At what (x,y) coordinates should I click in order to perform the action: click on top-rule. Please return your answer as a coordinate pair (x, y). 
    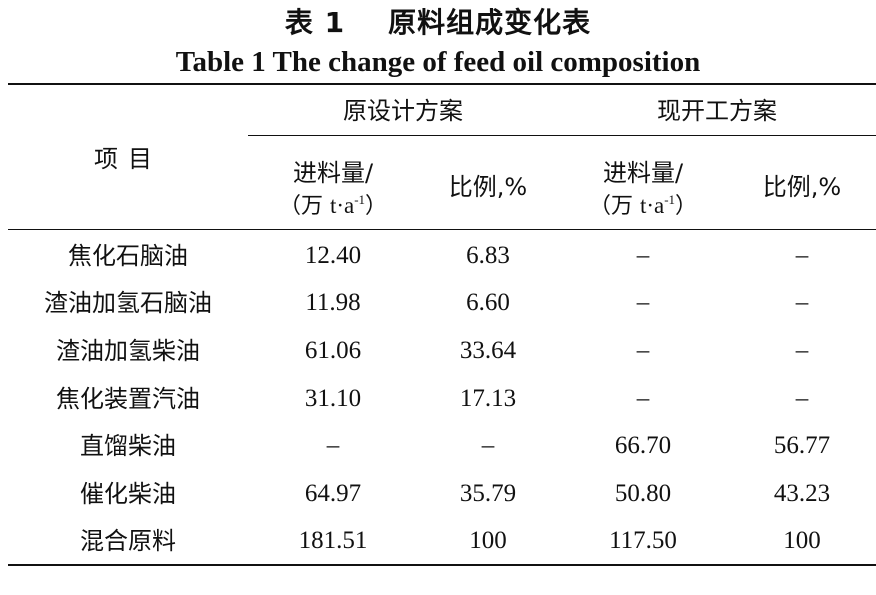
    Looking at the image, I should click on (442, 84).